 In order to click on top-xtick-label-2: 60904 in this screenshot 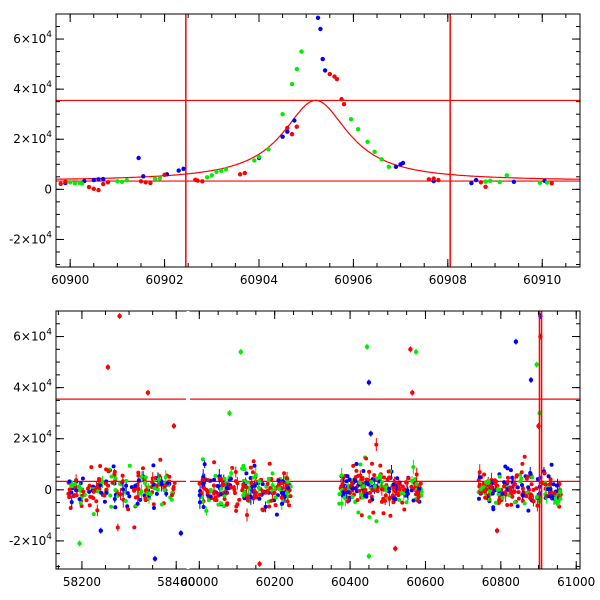, I will do `click(259, 280)`.